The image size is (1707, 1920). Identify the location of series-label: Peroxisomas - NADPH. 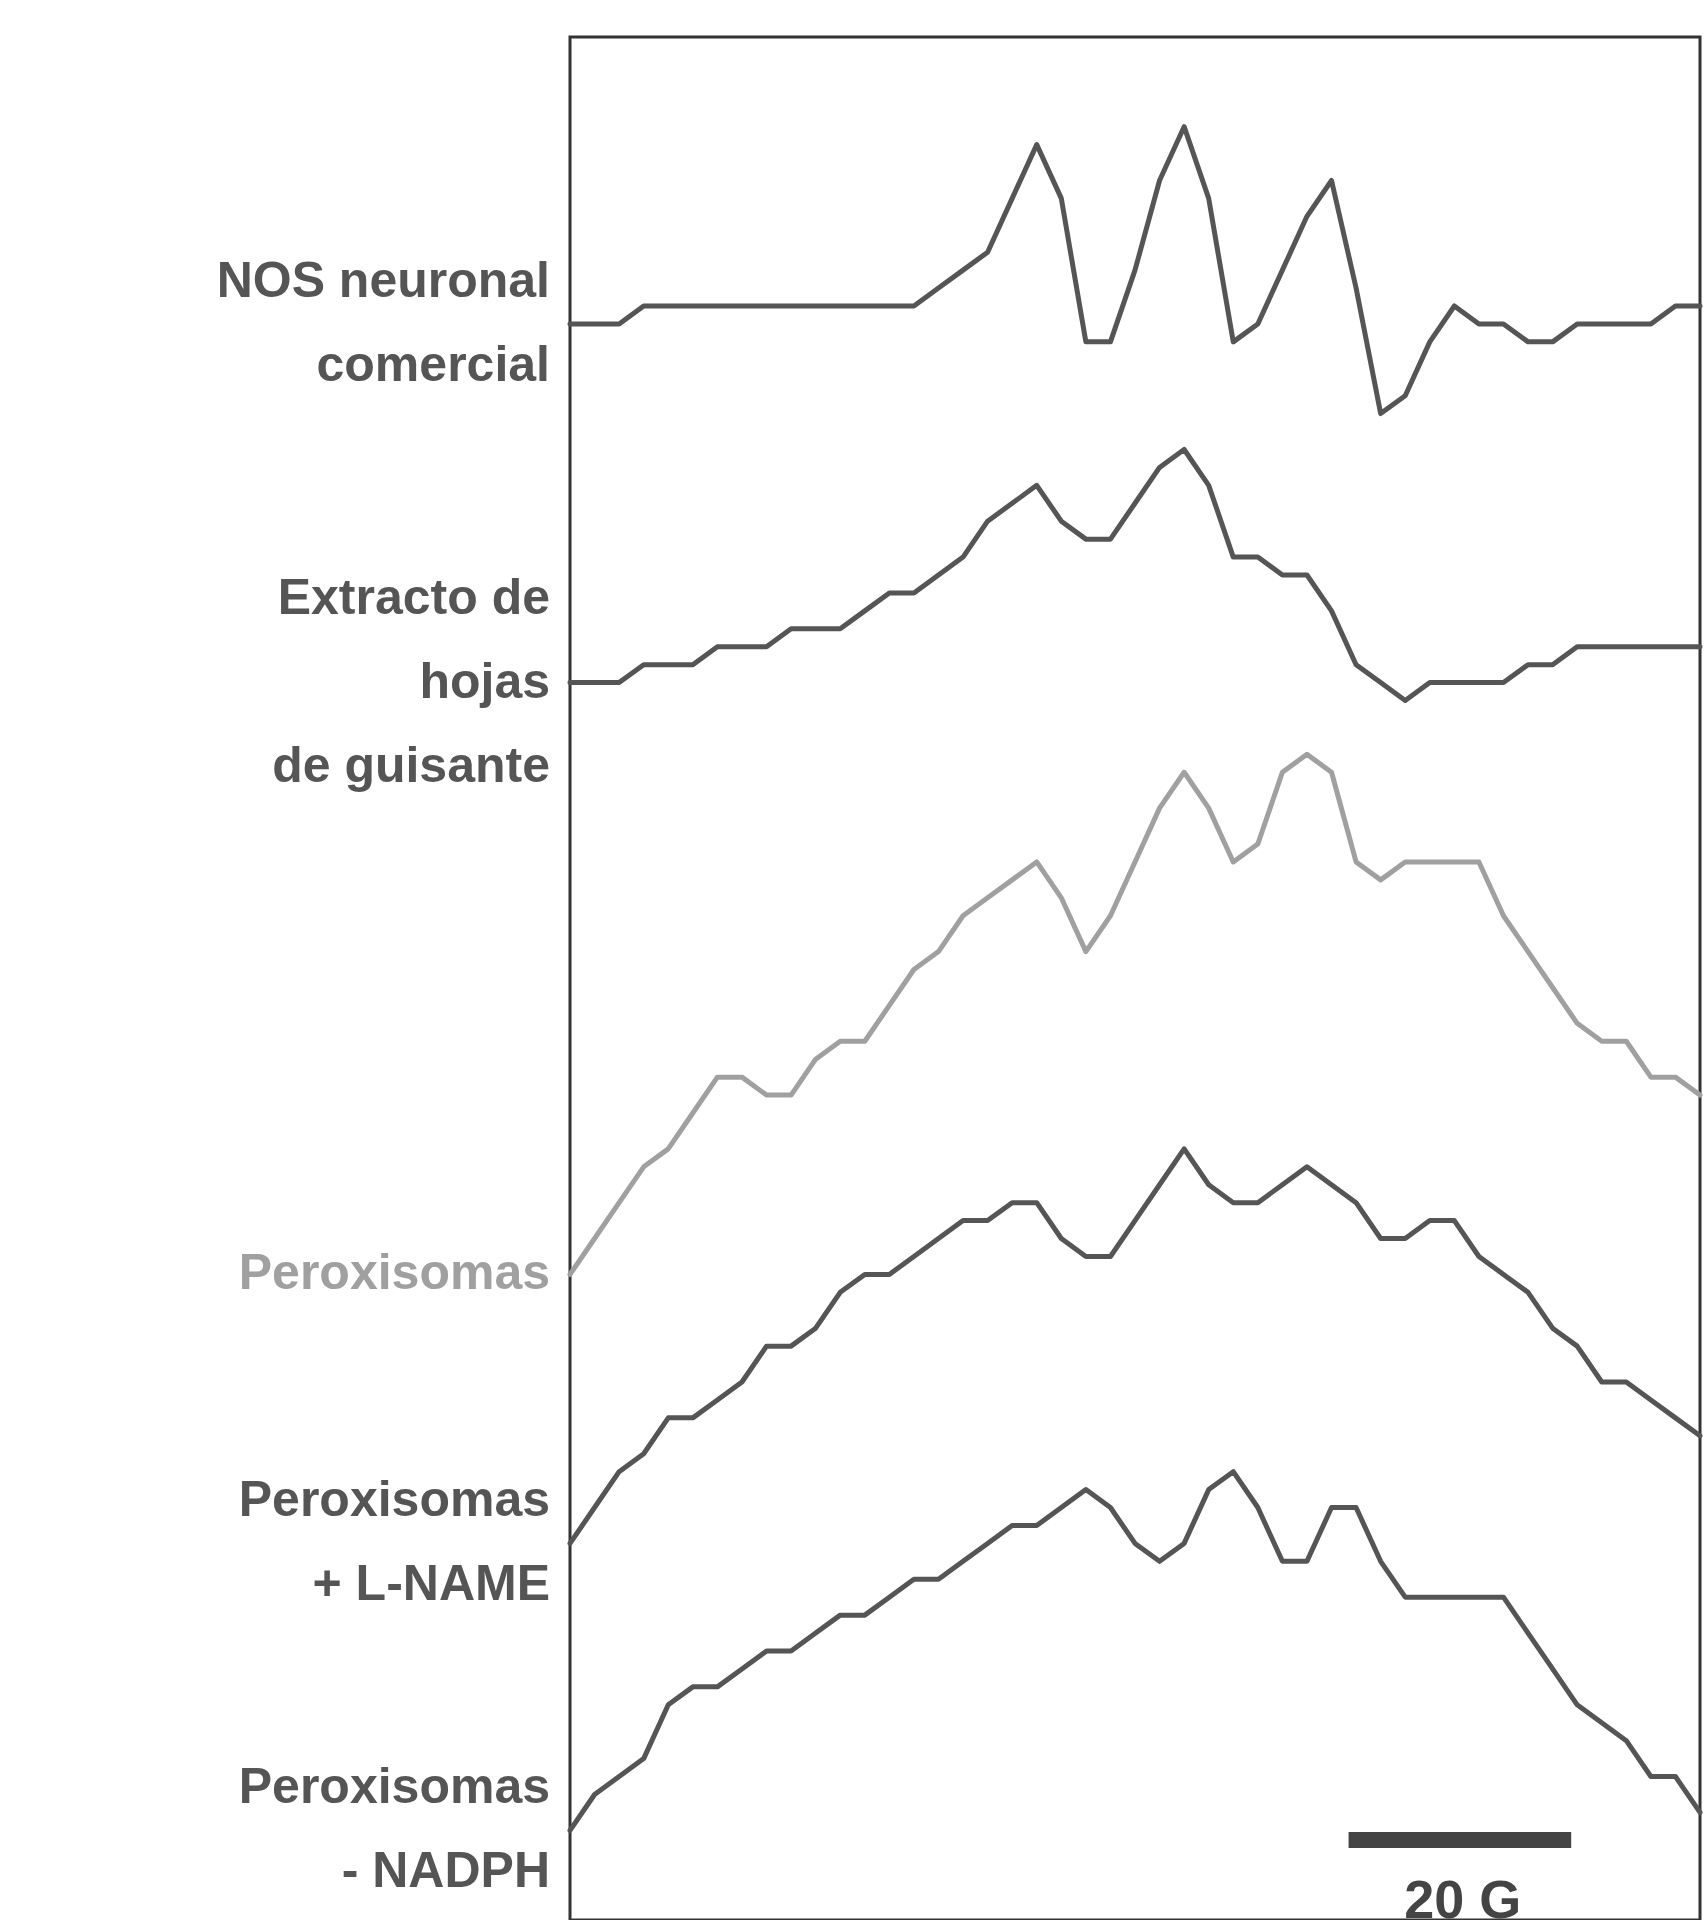
(394, 1828).